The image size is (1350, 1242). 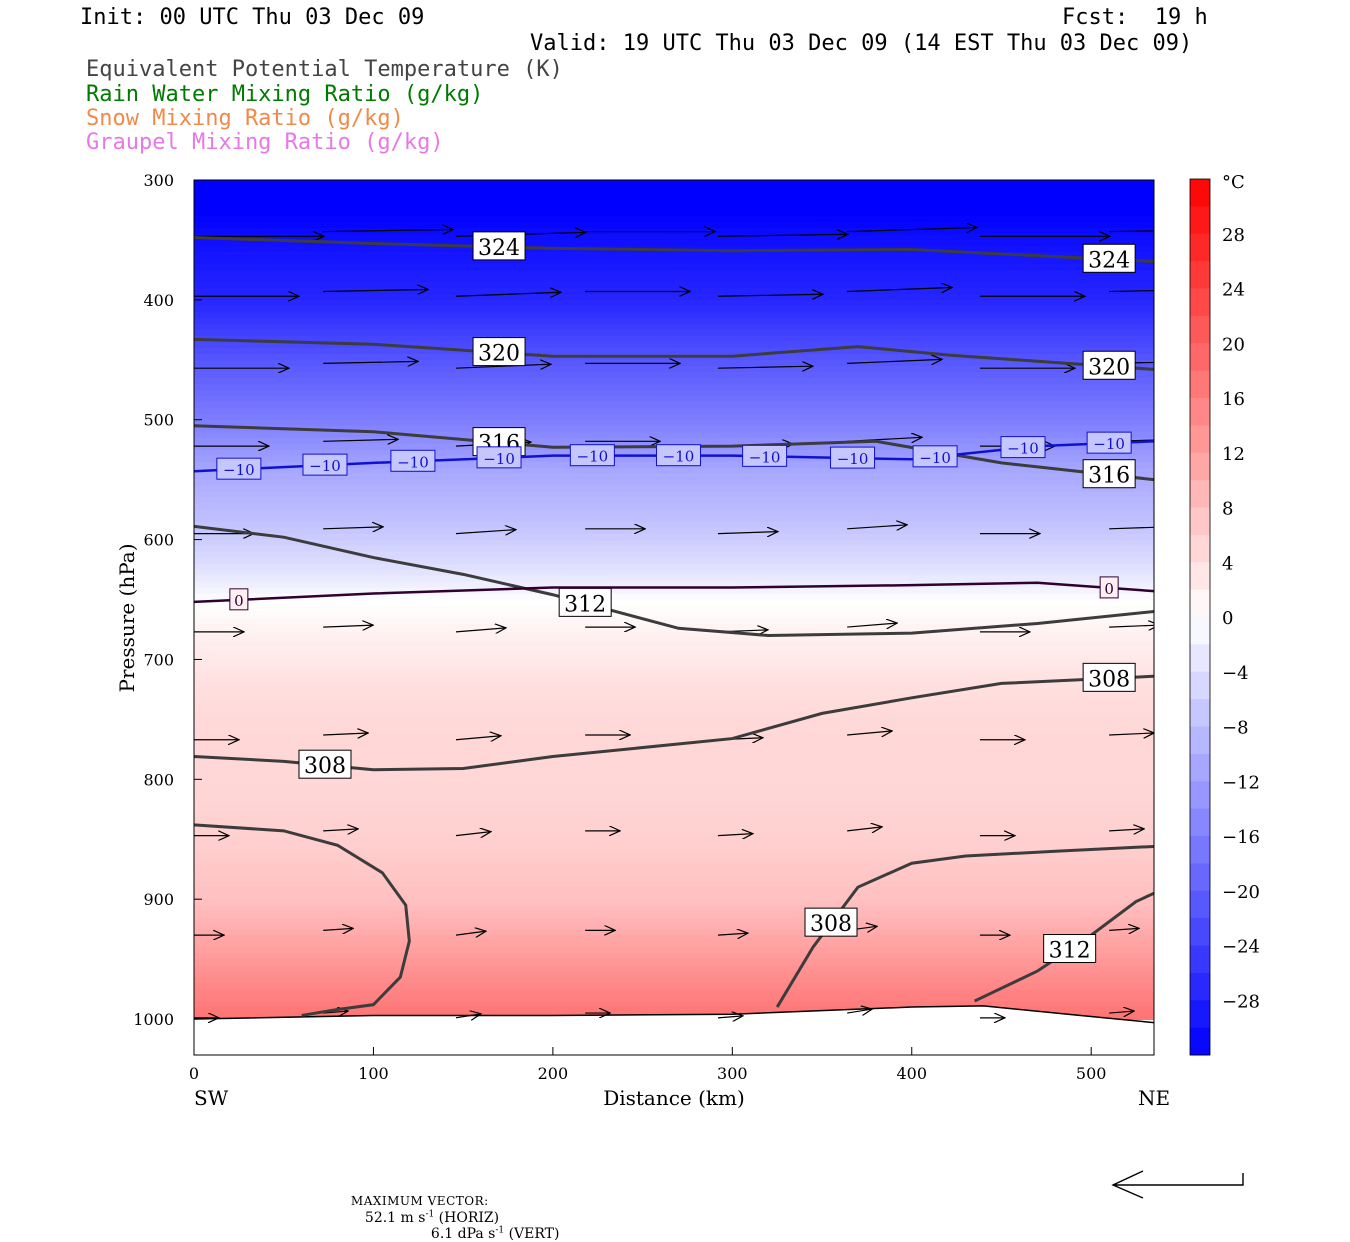 What do you see at coordinates (674, 521) in the screenshot?
I see `isotherms: −10 −10 −10 −10 −10 −10 −10 −10 −10 −10 −10 0 0` at bounding box center [674, 521].